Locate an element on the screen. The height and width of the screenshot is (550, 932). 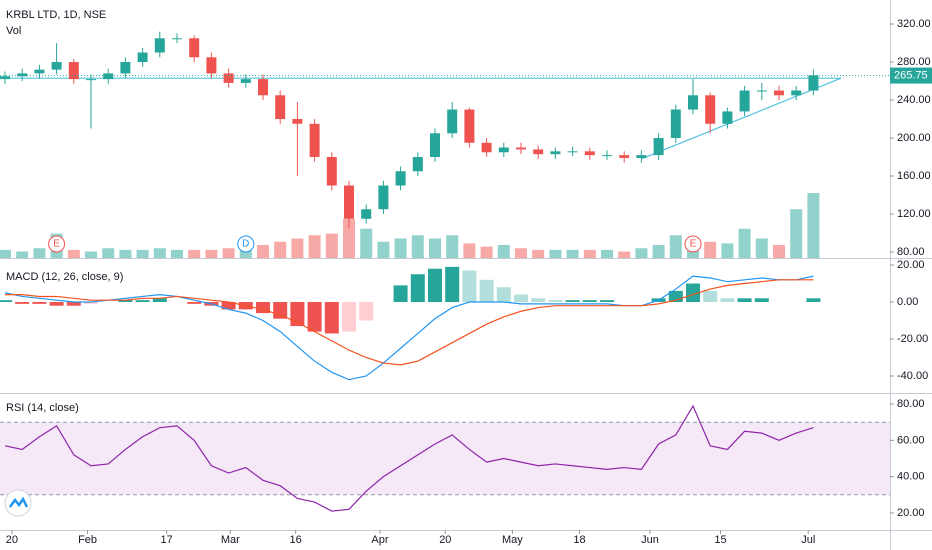
y-tick-label: 120.00 is located at coordinates (914, 214).